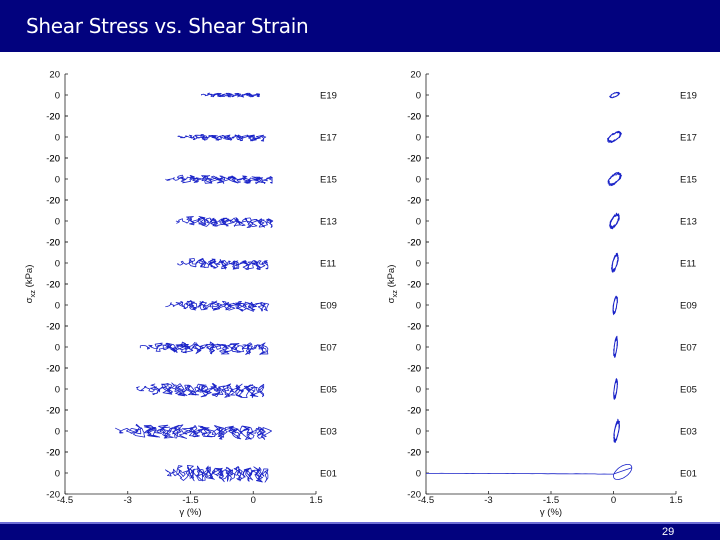  What do you see at coordinates (328, 138) in the screenshot?
I see `series-label-E17: E17` at bounding box center [328, 138].